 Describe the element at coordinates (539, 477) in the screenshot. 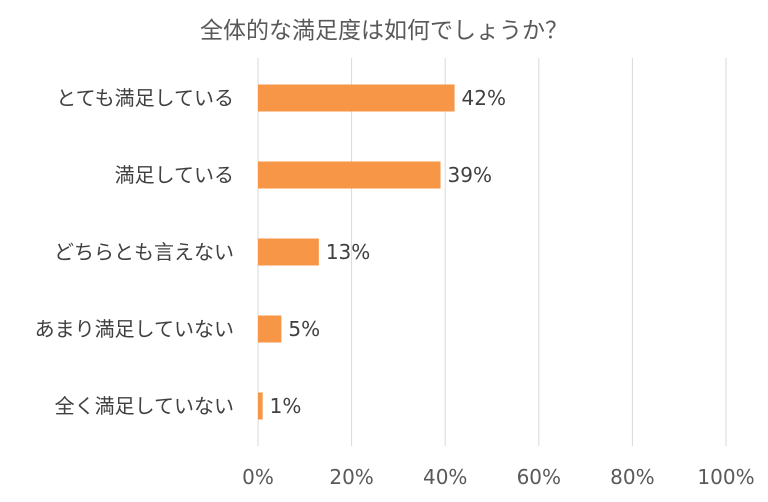

I see `x-tick-label: 60%` at that location.